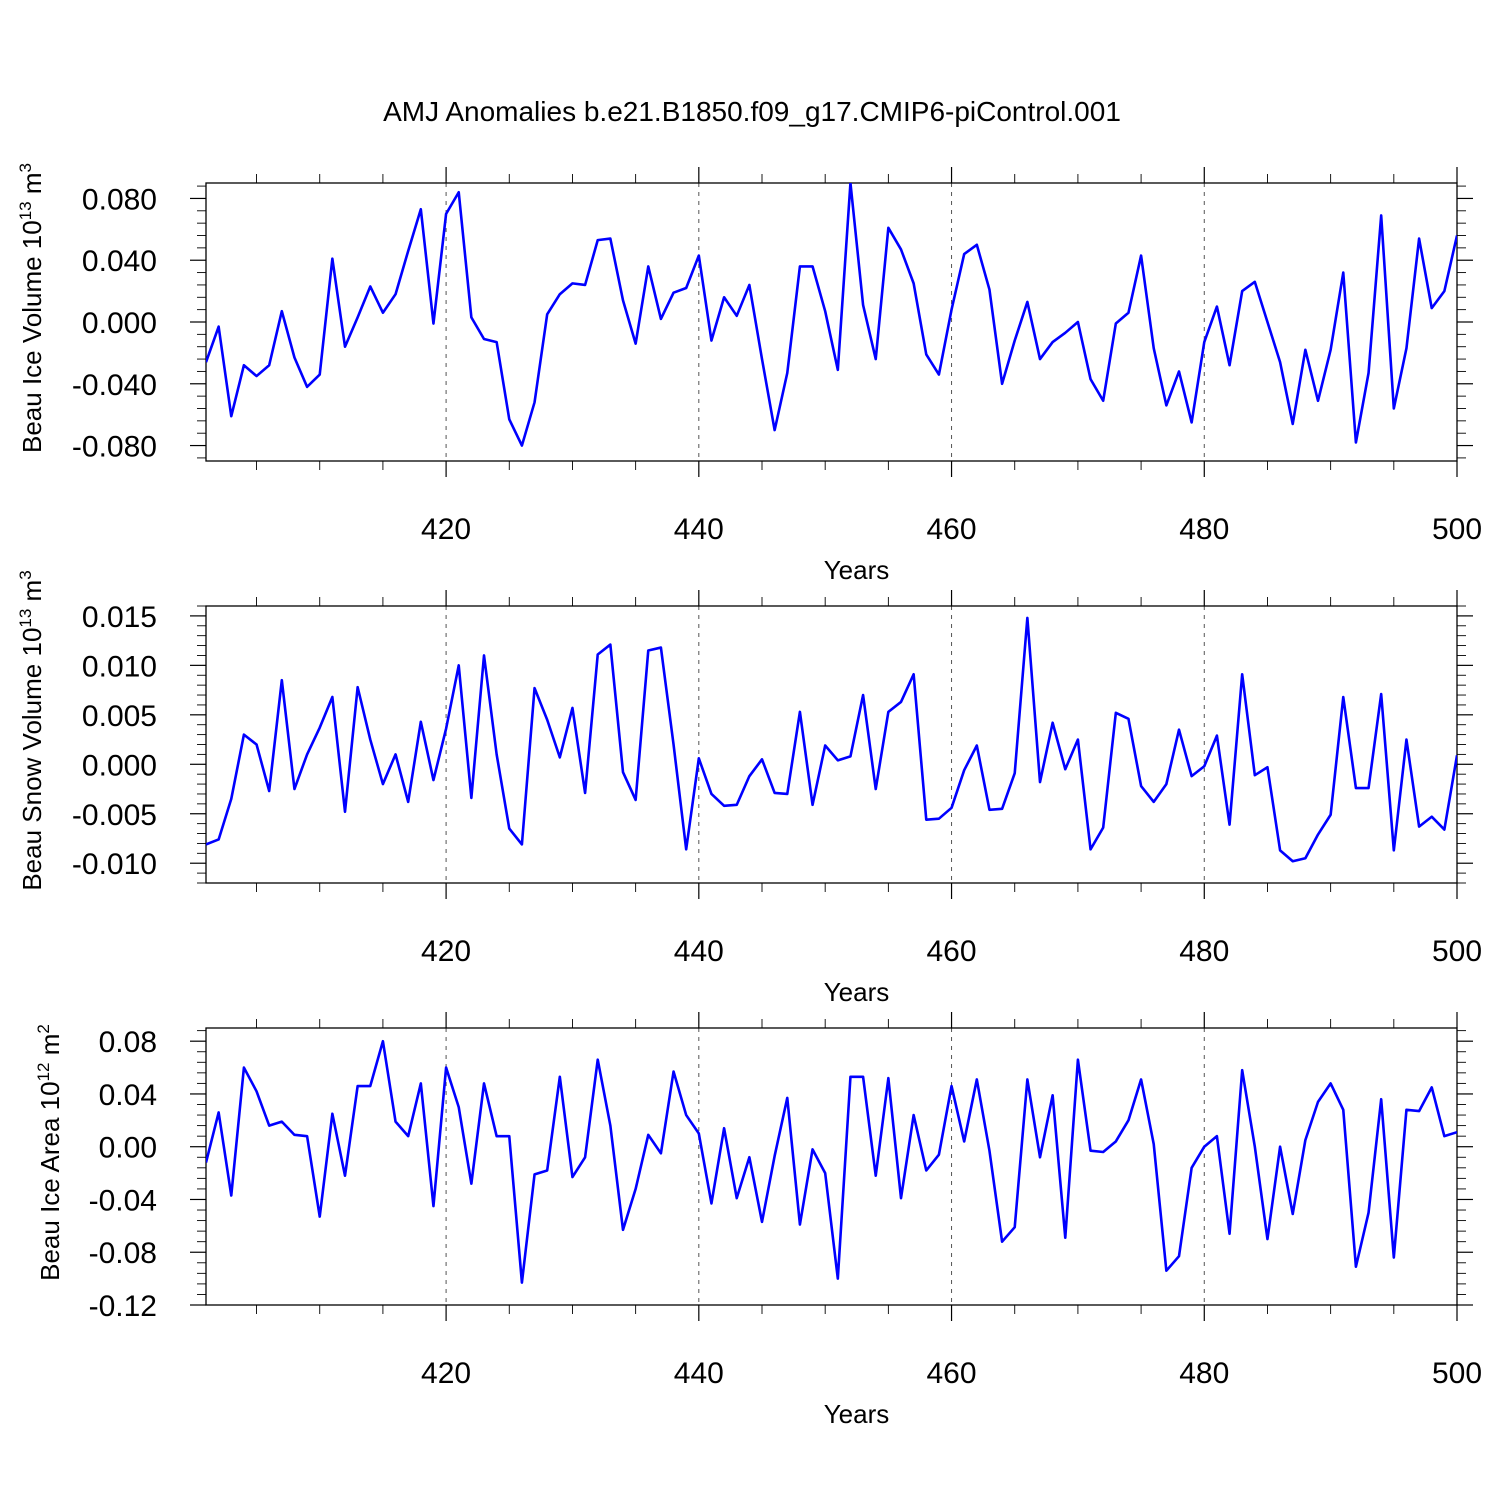  Describe the element at coordinates (857, 570) in the screenshot. I see `ice-volume-x-axis-label: Years` at that location.